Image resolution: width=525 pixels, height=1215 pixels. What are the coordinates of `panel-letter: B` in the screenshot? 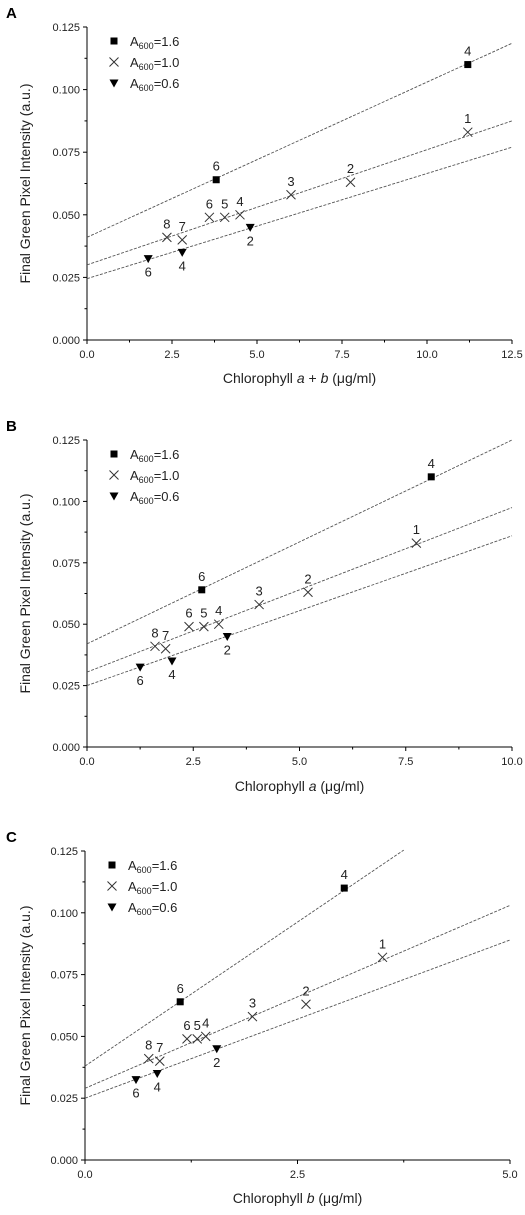 It's located at (11, 426).